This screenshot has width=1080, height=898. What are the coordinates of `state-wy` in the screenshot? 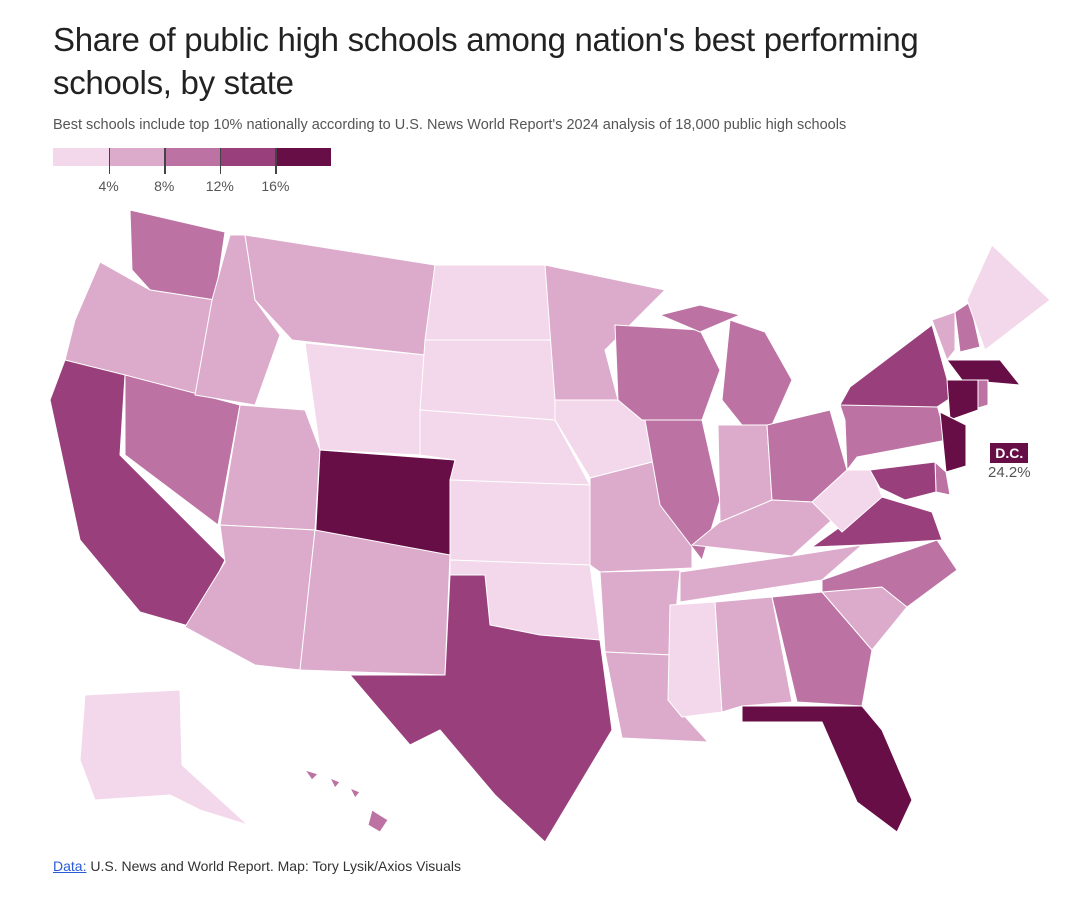 It's located at (365, 399).